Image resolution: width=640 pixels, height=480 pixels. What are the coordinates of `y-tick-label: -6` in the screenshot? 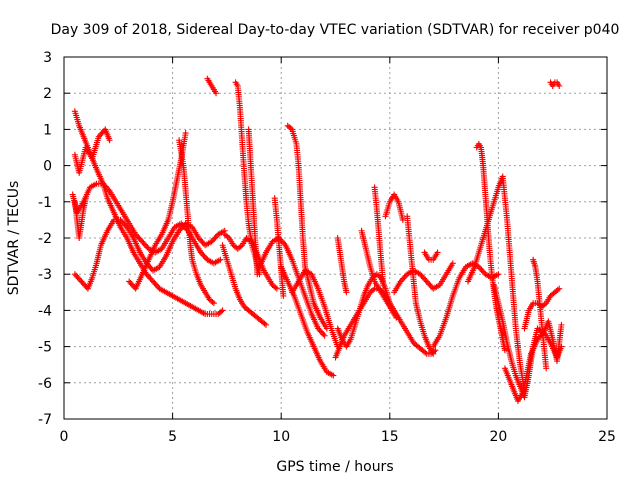 It's located at (45, 384).